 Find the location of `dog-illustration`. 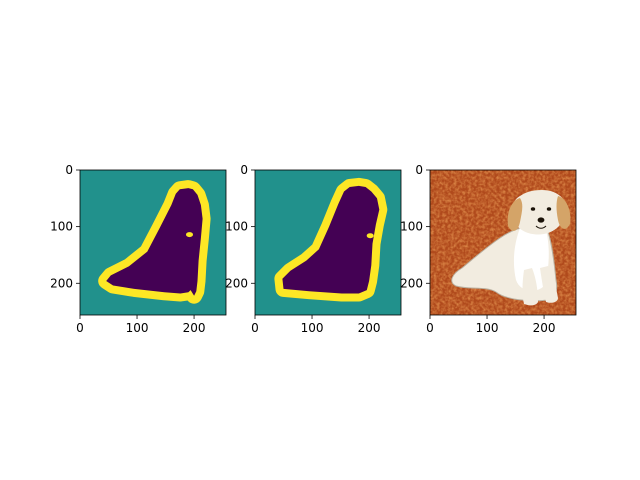

dog-illustration is located at coordinates (511, 248).